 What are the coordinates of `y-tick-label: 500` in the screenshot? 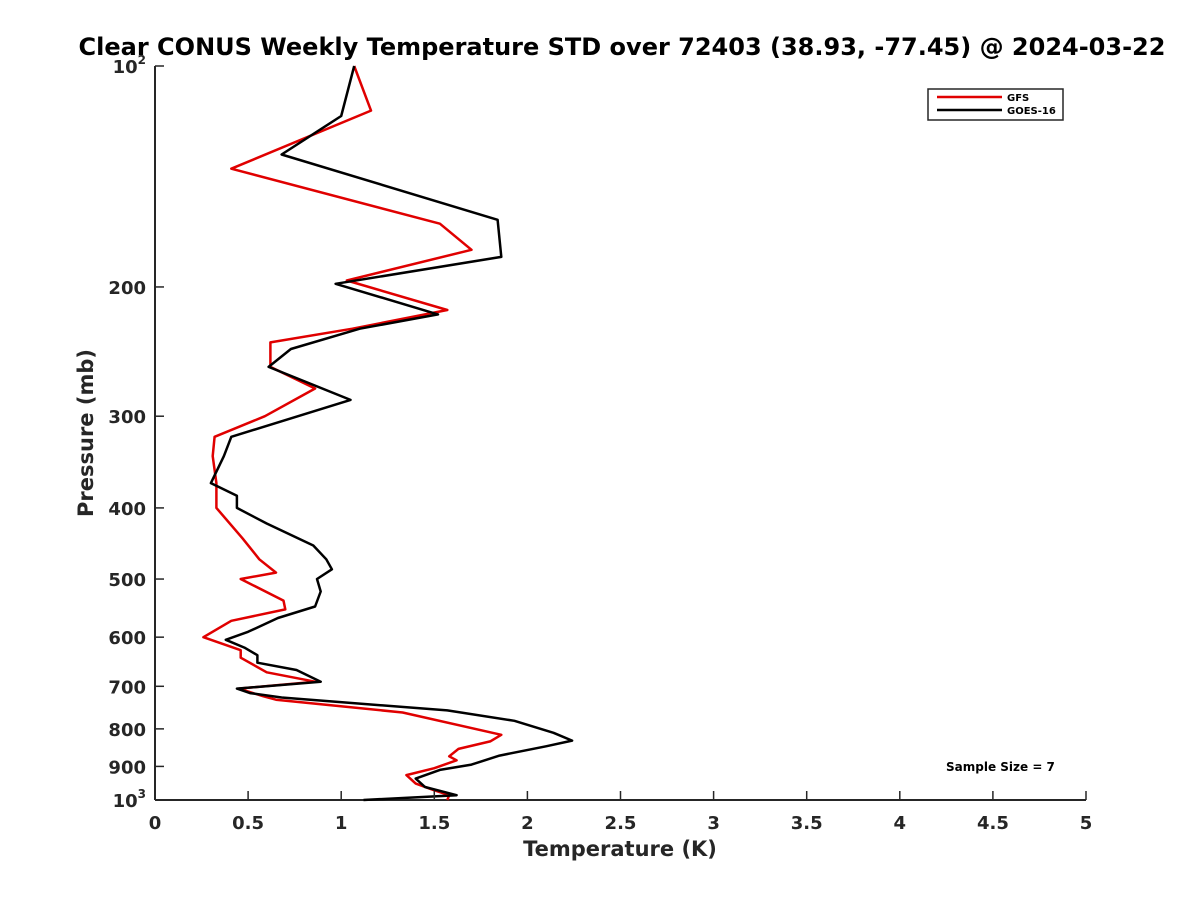 It's located at (127, 580).